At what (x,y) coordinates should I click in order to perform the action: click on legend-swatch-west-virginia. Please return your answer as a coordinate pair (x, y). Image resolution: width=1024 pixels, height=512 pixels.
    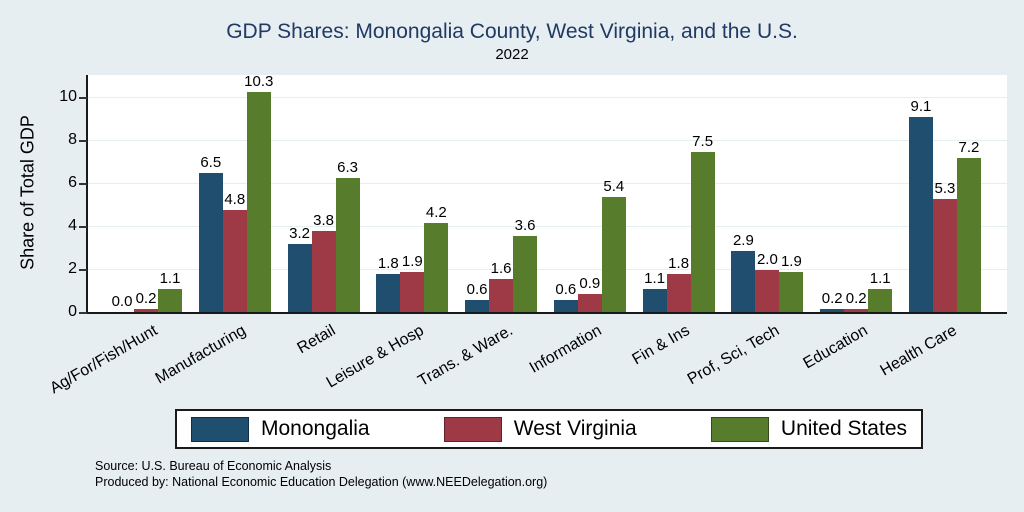
    Looking at the image, I should click on (472, 429).